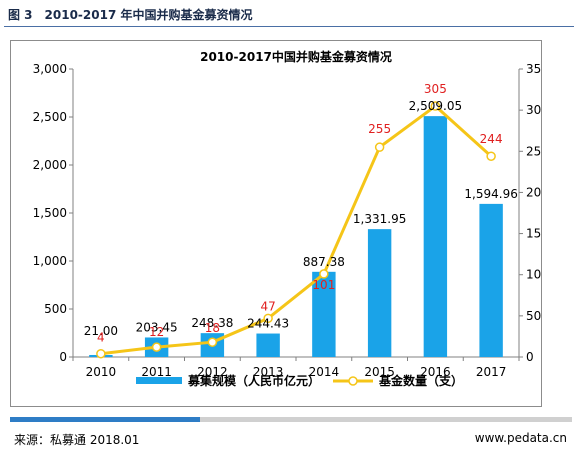  I want to click on legend-line-label: 基金数量（支）, so click(420, 380).